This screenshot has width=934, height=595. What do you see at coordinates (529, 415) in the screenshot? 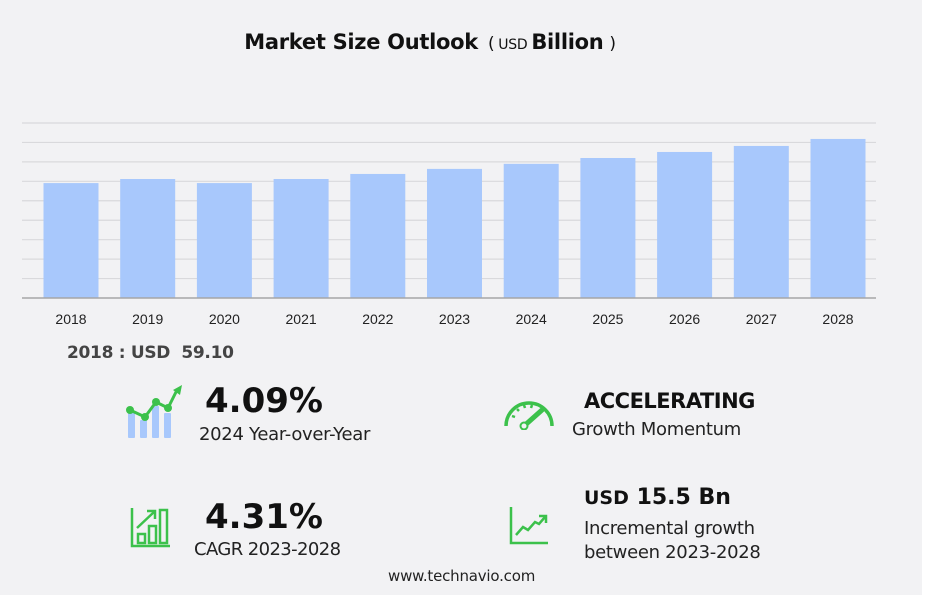
I see `speedometer-icon` at bounding box center [529, 415].